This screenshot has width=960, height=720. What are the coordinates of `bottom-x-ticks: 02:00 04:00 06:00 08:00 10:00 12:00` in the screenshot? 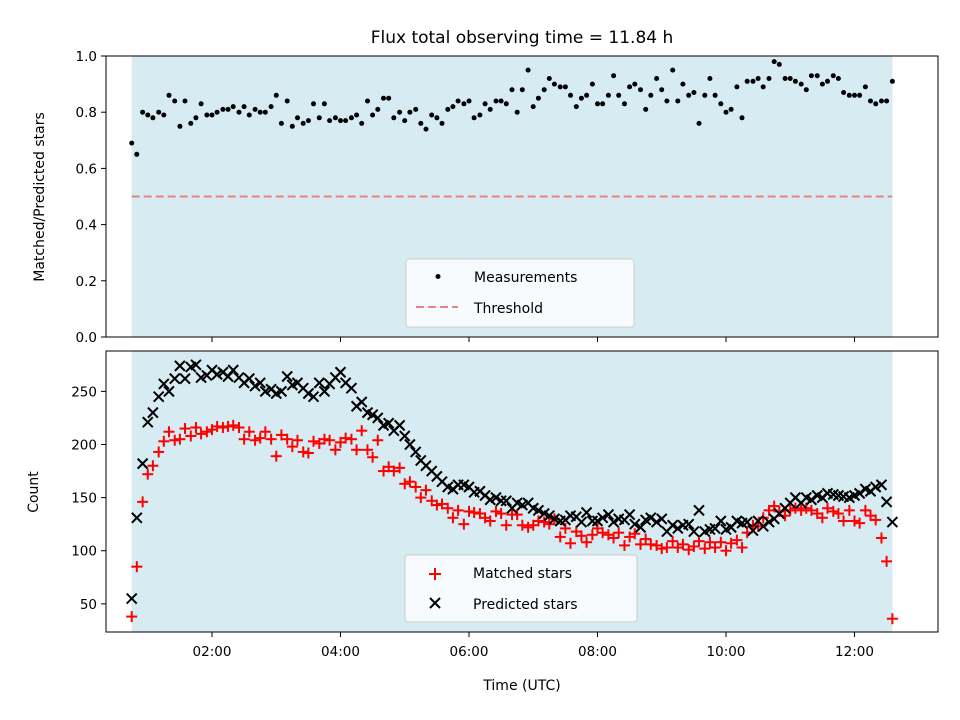 It's located at (533, 646).